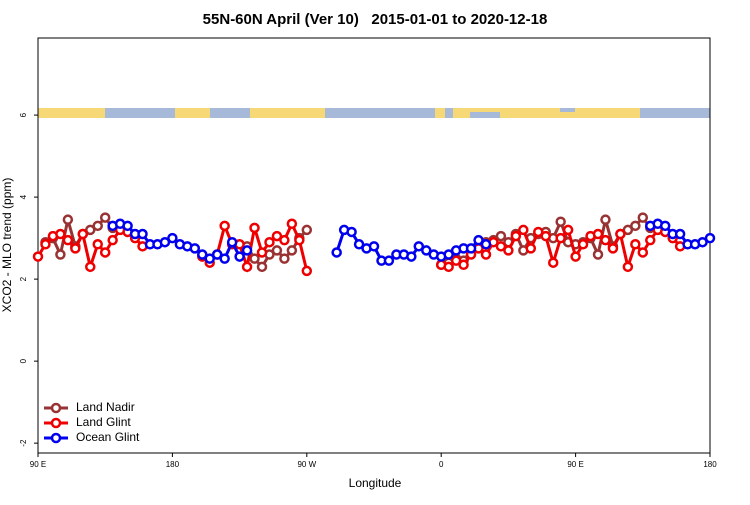 This screenshot has width=750, height=505. What do you see at coordinates (374, 113) in the screenshot?
I see `map-strip` at bounding box center [374, 113].